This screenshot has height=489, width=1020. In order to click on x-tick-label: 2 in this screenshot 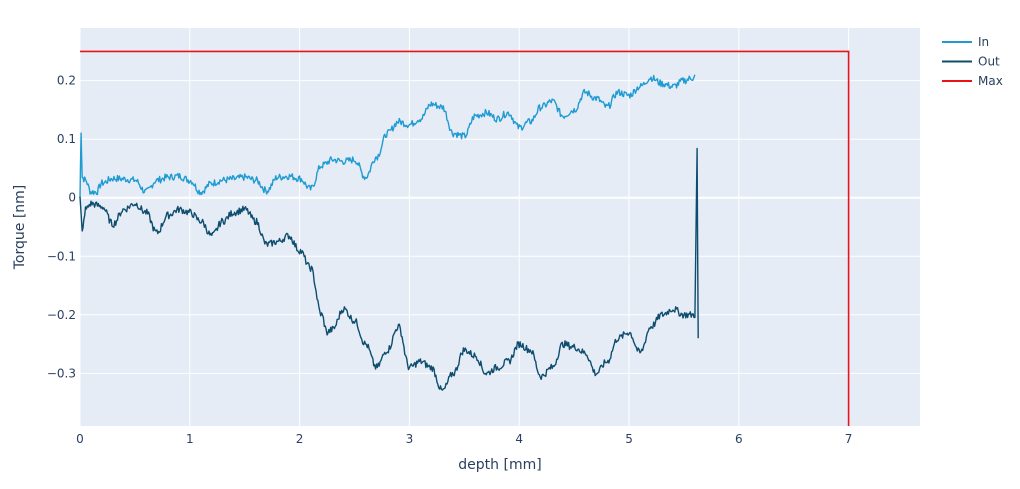, I will do `click(300, 439)`.